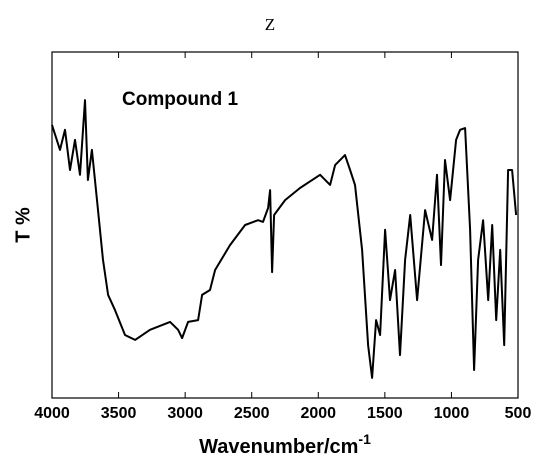 This screenshot has width=537, height=471. I want to click on x-axis-label: Wavenumber/cm-1, so click(285, 445).